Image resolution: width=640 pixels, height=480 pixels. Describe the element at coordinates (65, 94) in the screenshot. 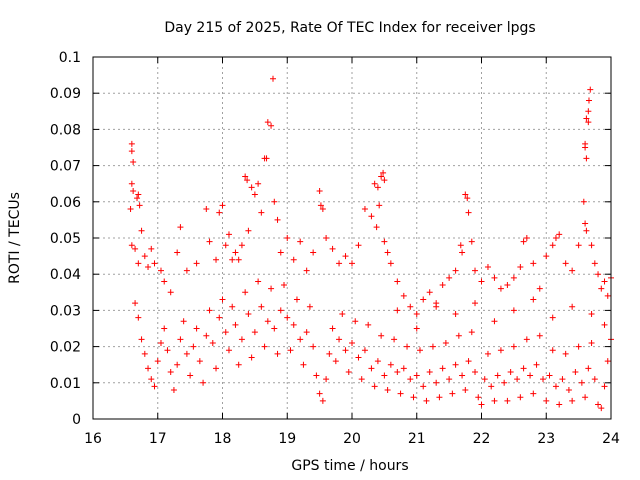

I see `y-tick-label: 0.09` at that location.